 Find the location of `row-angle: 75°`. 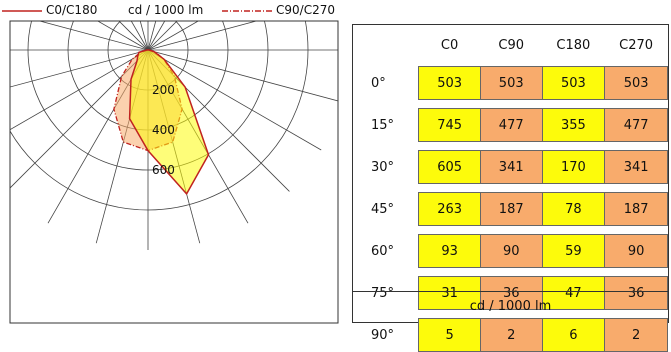

row-angle: 75° is located at coordinates (383, 293).